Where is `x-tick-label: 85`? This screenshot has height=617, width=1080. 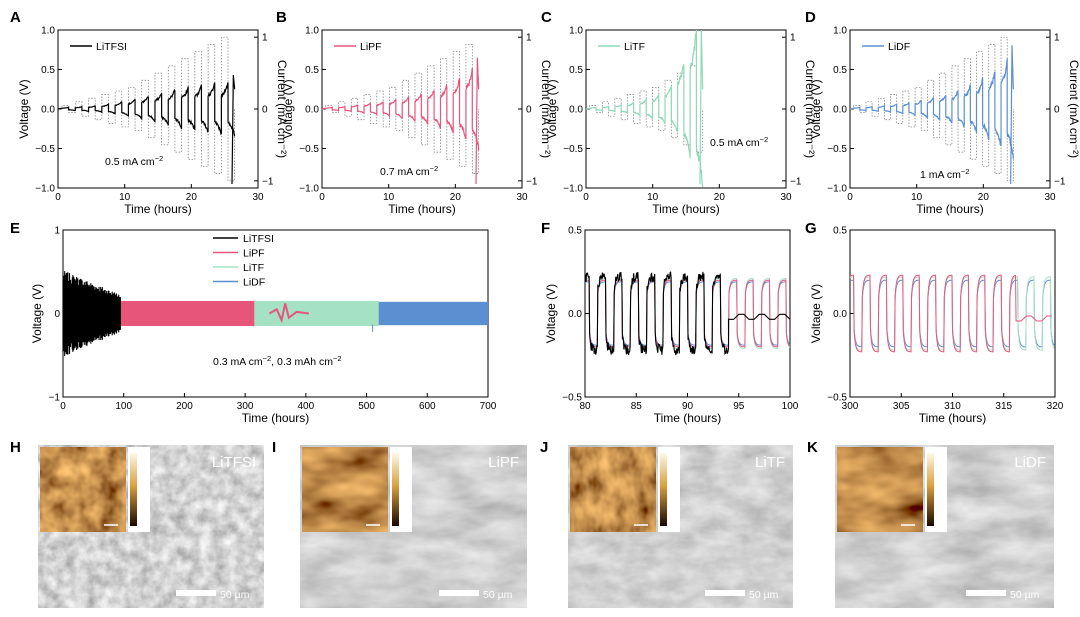 x-tick-label: 85 is located at coordinates (637, 406).